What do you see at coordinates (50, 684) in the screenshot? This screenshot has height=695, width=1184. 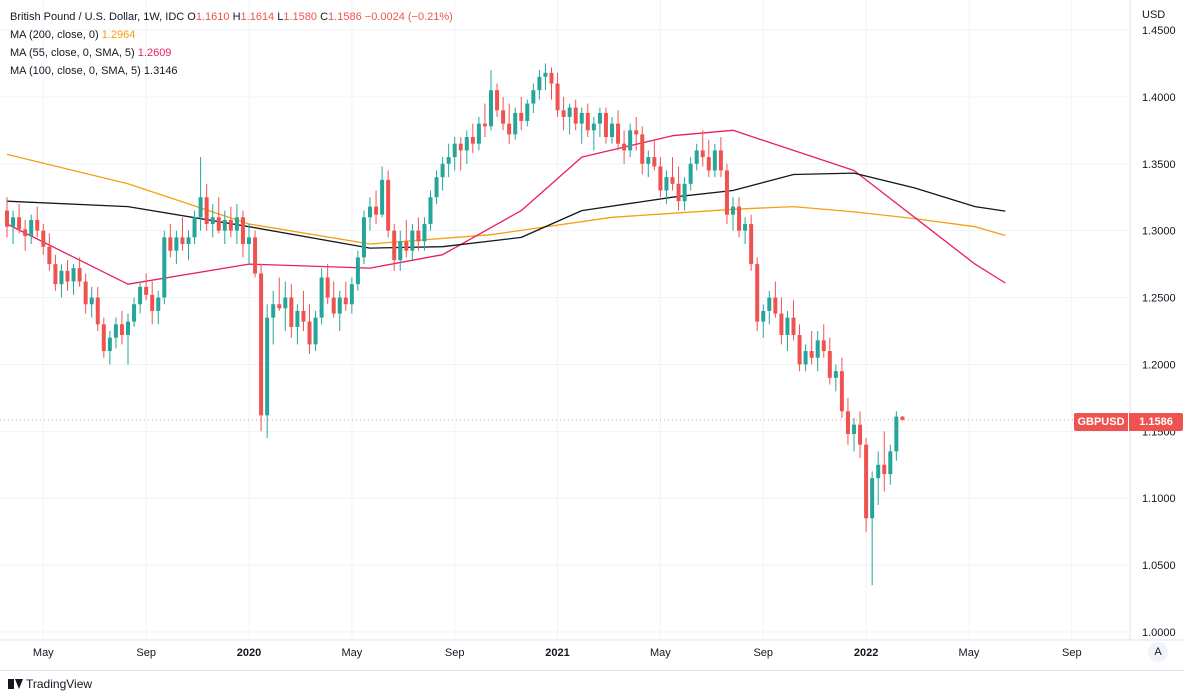 I see `tradingview-logo: TradingView` at bounding box center [50, 684].